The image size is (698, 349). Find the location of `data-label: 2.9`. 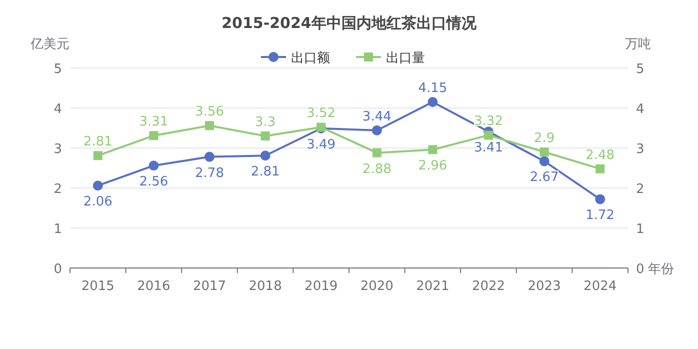

data-label: 2.9 is located at coordinates (544, 138).